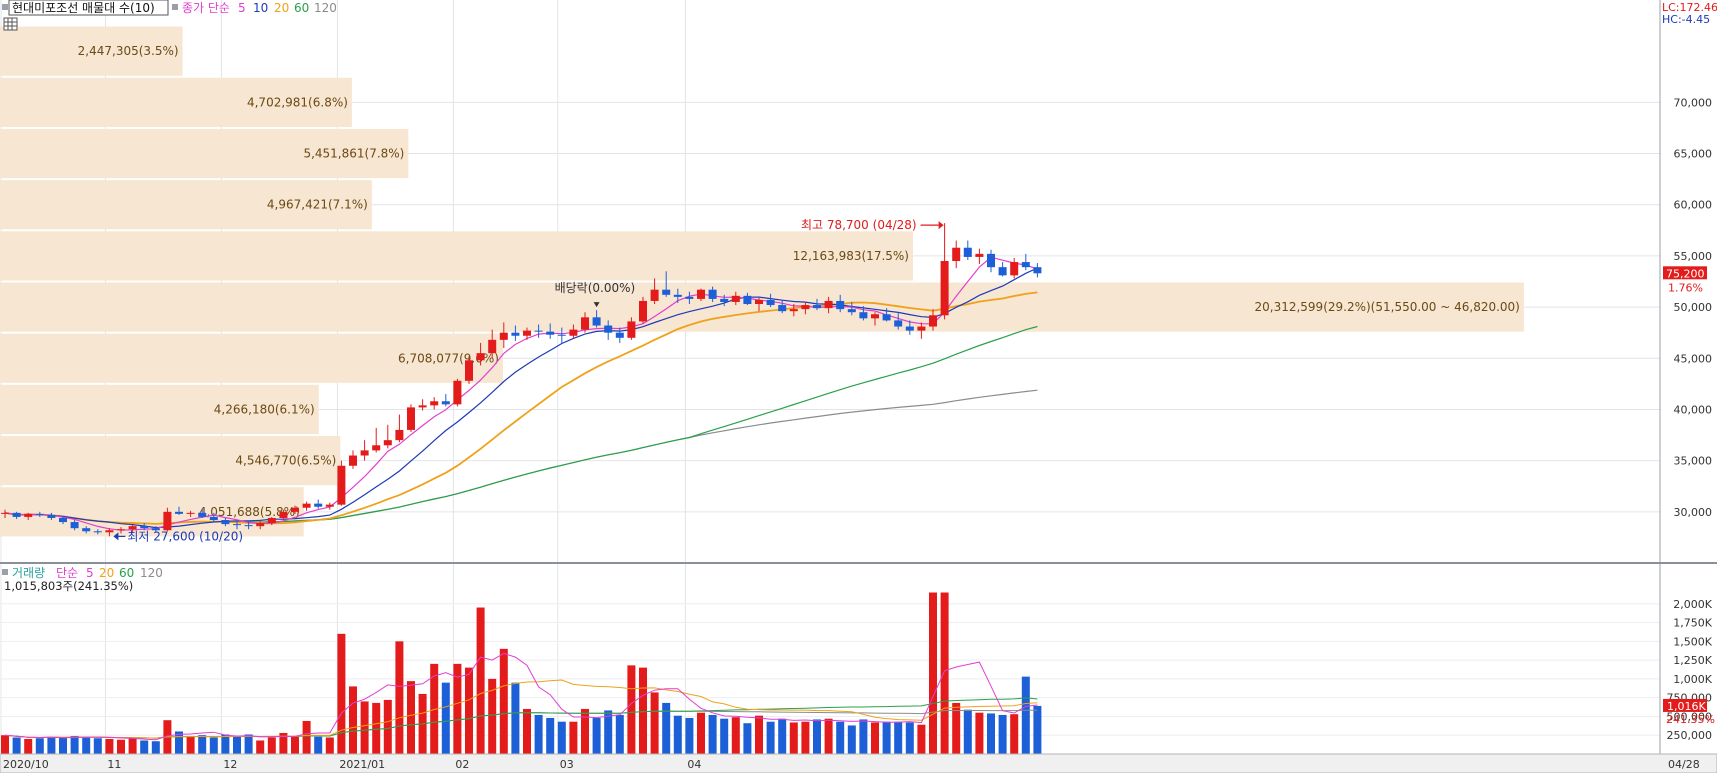  I want to click on legend-box-marker, so click(5, 7).